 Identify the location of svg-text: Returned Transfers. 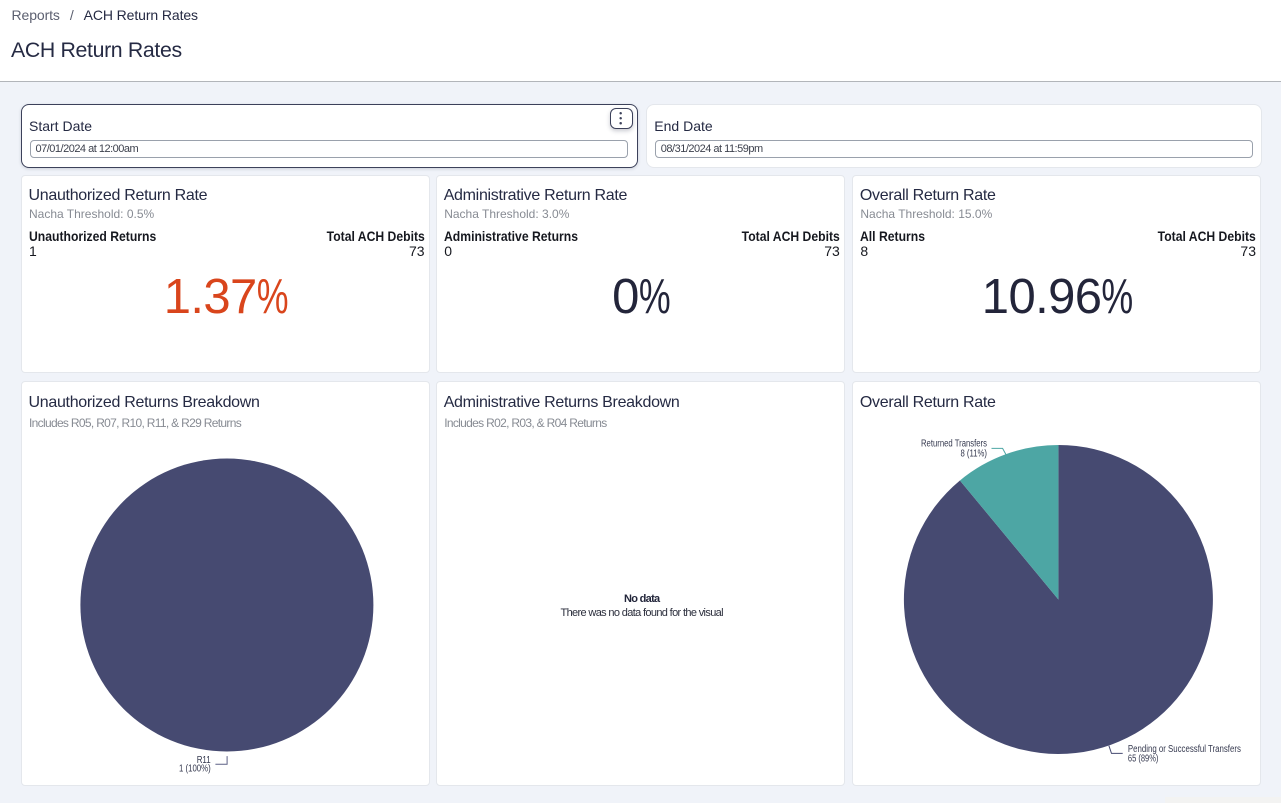
(954, 443).